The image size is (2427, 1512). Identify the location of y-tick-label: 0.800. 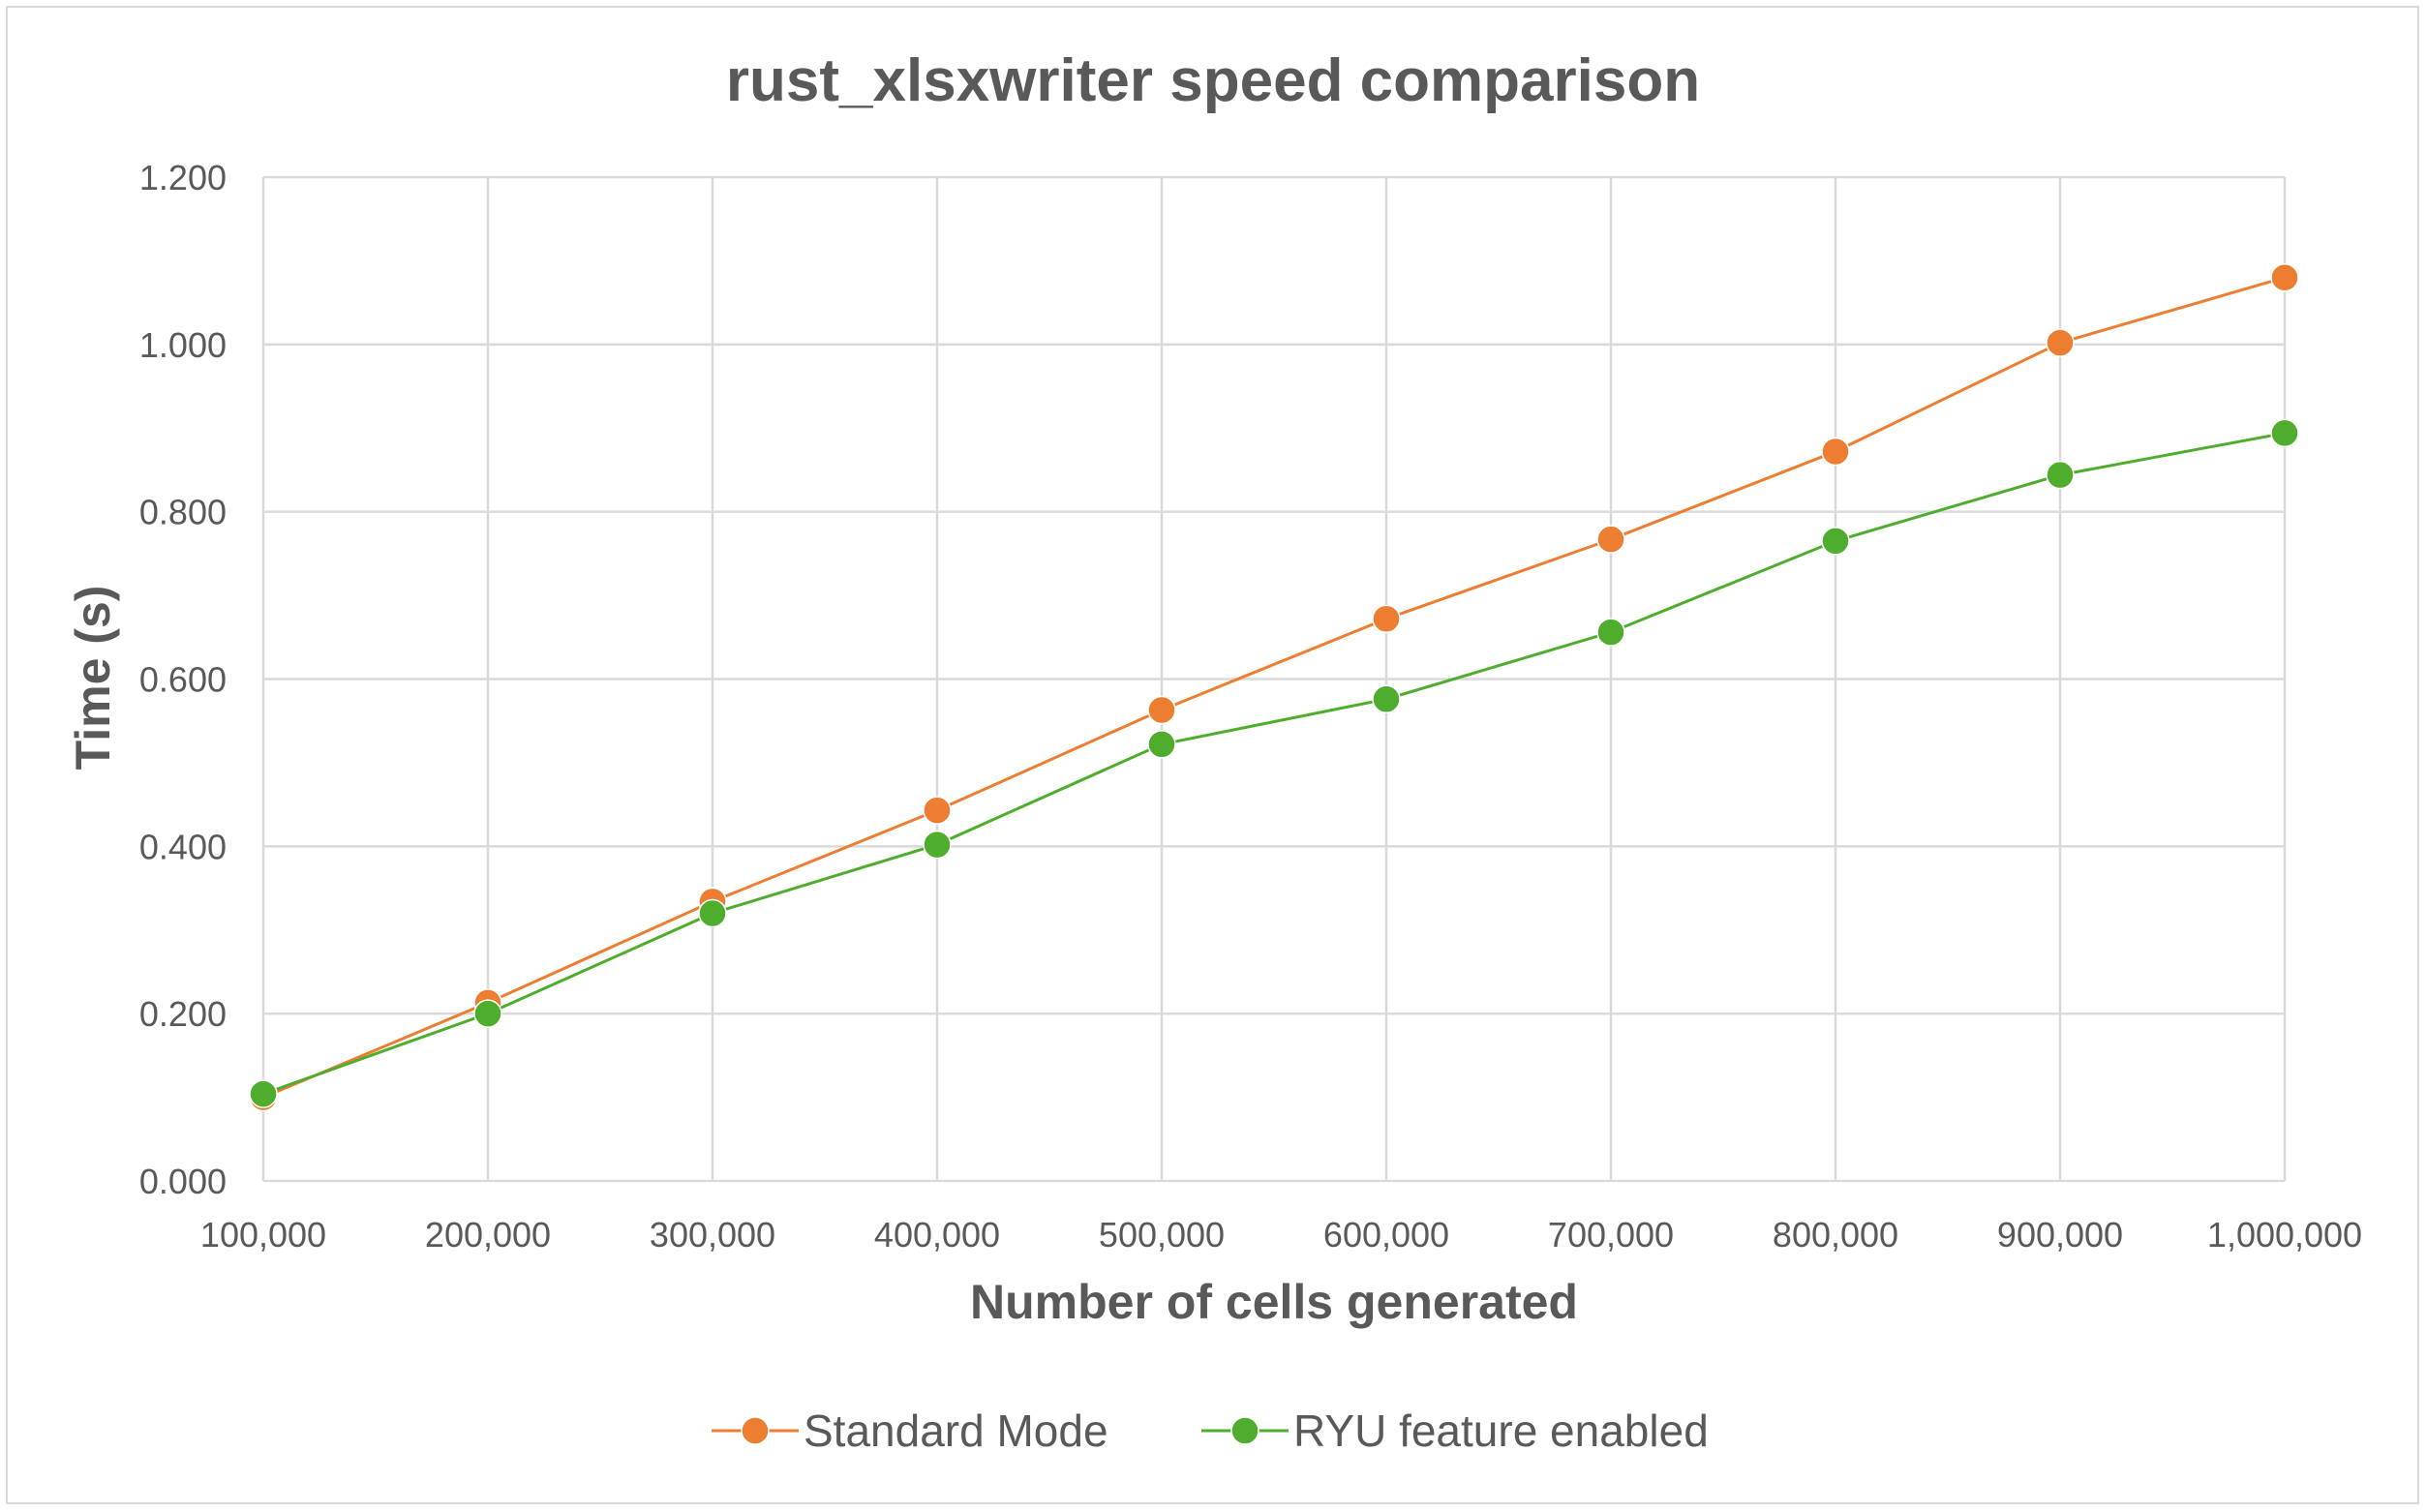
(183, 512).